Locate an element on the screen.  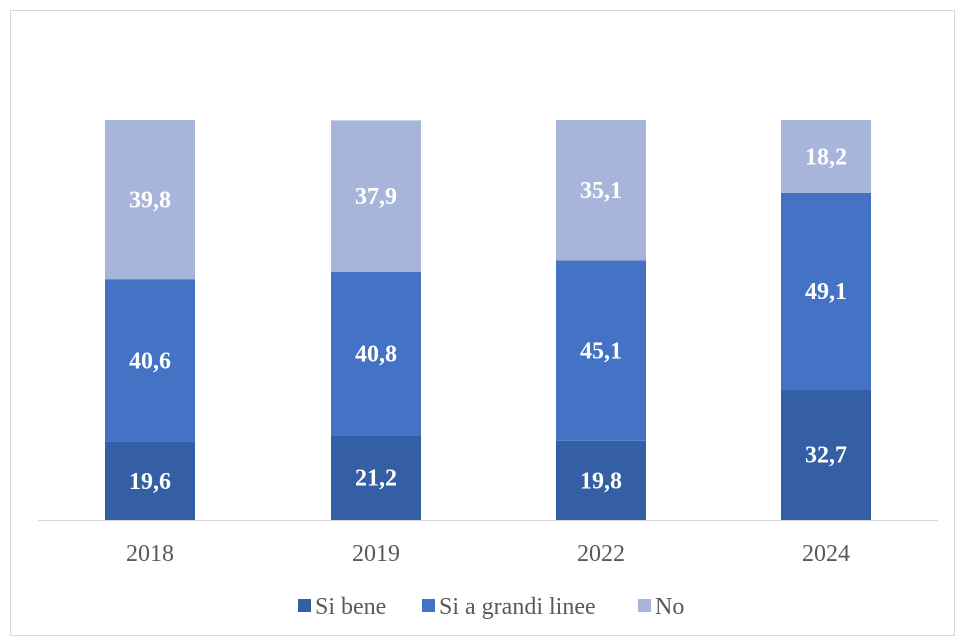
data-label: 18,2 is located at coordinates (826, 157).